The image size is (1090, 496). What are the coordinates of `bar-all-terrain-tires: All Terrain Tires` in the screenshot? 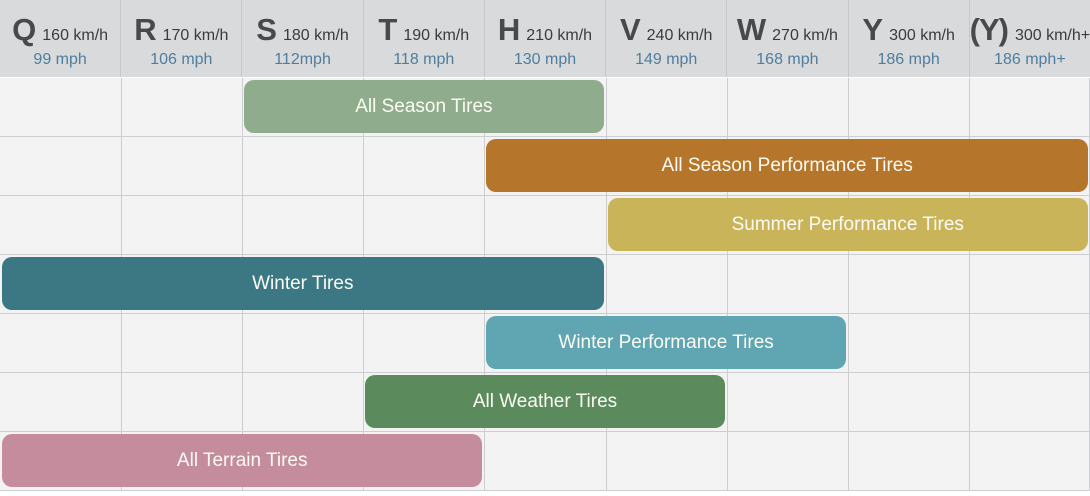 It's located at (242, 460).